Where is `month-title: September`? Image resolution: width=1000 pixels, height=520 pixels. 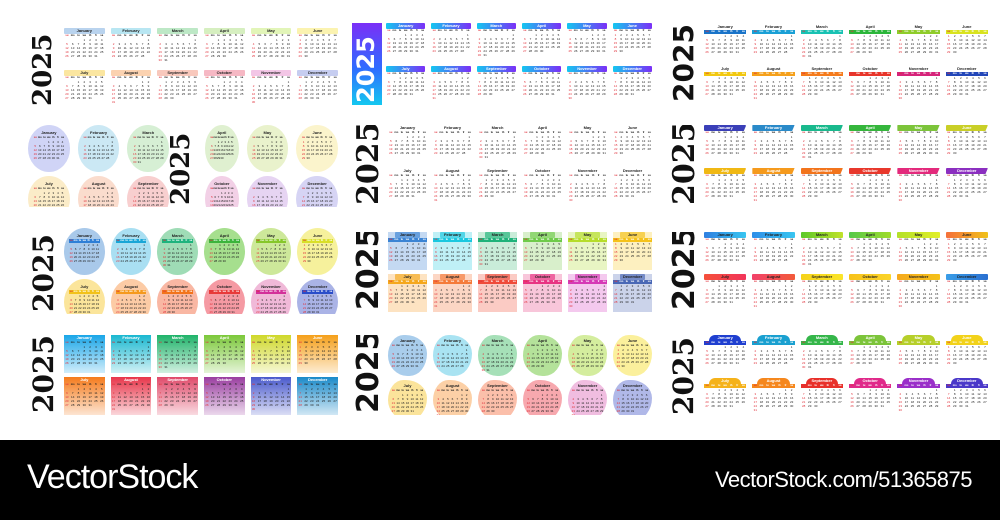 month-title: September is located at coordinates (496, 69).